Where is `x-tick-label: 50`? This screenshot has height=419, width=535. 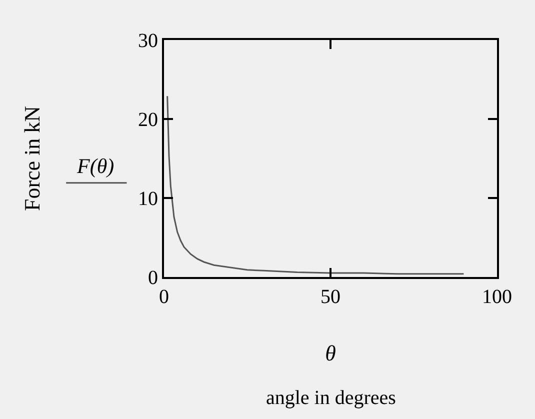
x-tick-label: 50 is located at coordinates (330, 297).